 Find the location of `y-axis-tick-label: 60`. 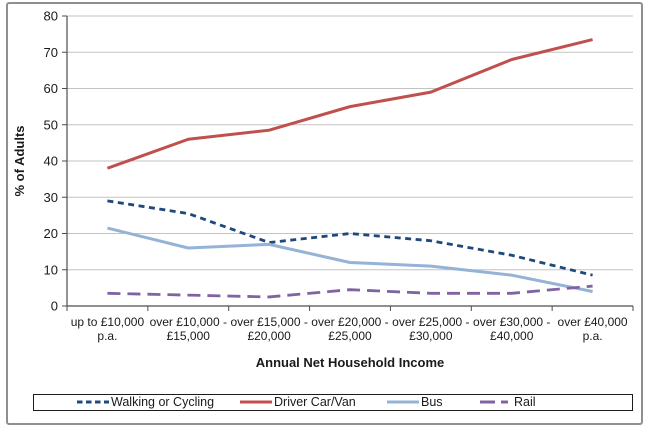

y-axis-tick-label: 60 is located at coordinates (51, 88).